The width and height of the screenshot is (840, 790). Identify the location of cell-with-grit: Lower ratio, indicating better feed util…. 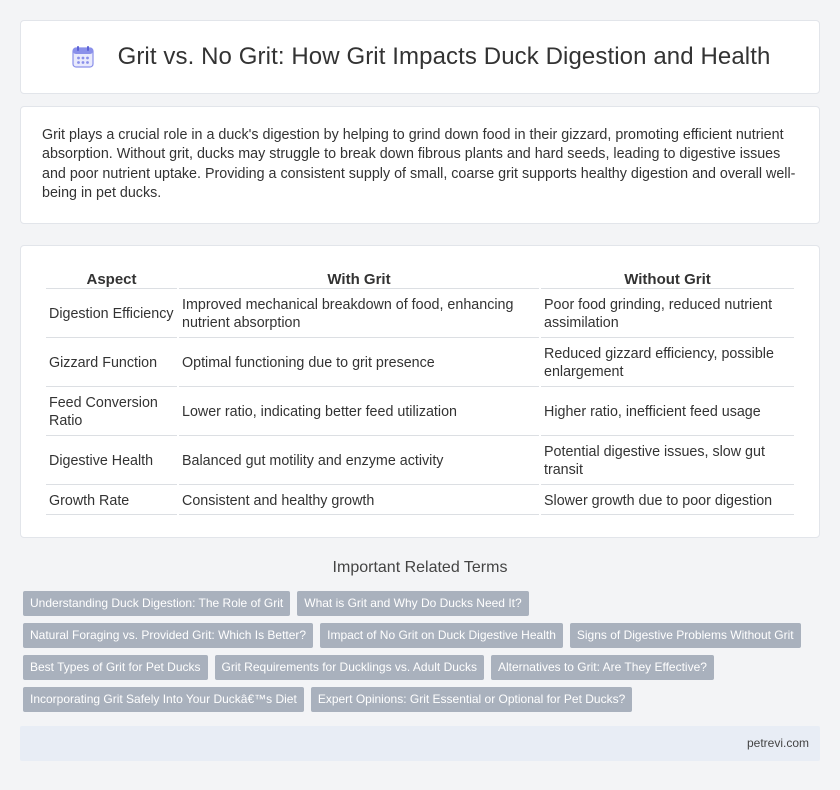
(359, 412).